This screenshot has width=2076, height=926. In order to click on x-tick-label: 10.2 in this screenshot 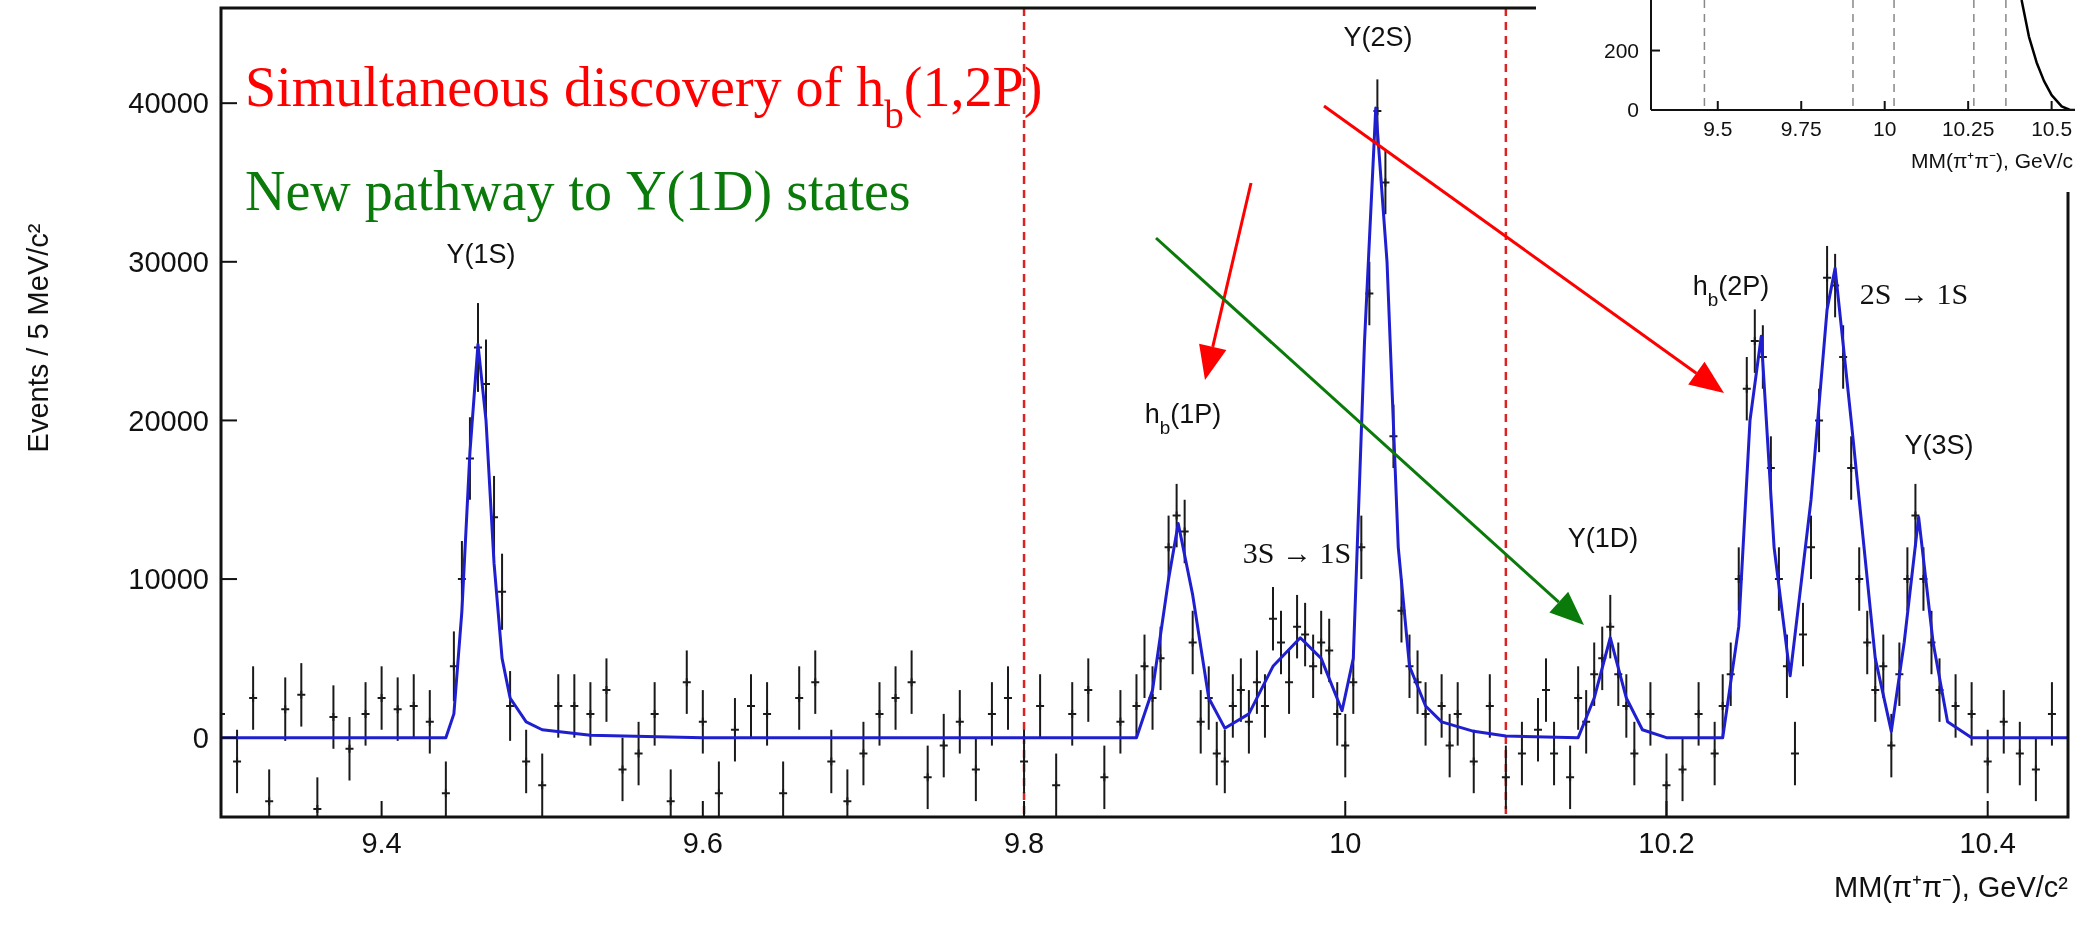, I will do `click(1666, 843)`.